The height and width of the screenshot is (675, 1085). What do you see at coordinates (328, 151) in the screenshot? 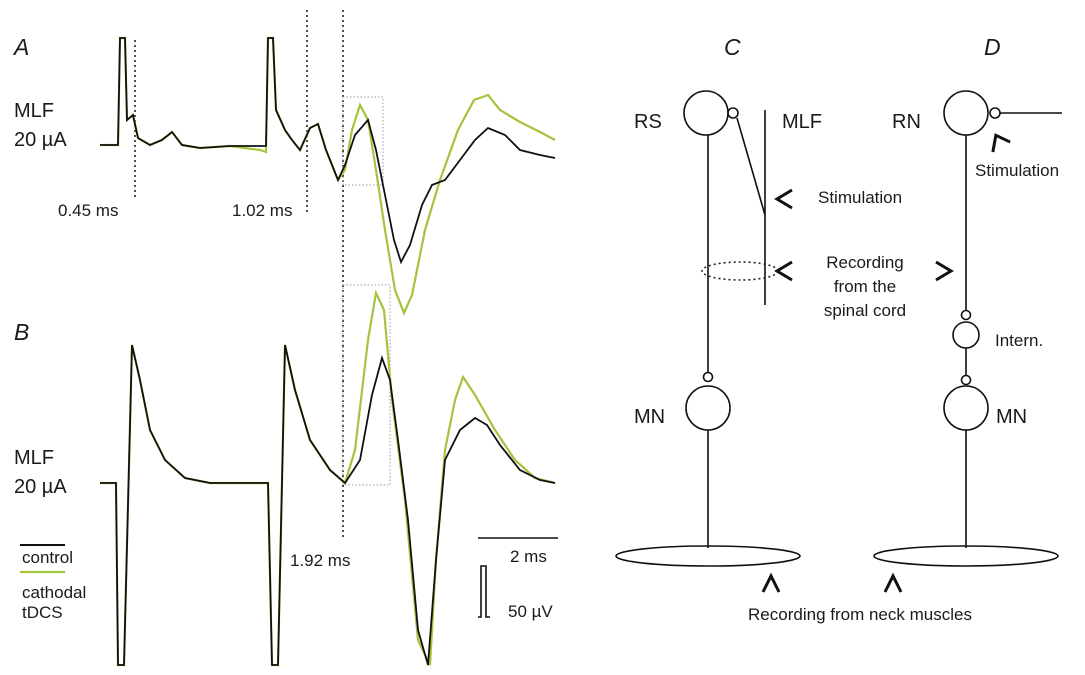
I see `trace-control` at bounding box center [328, 151].